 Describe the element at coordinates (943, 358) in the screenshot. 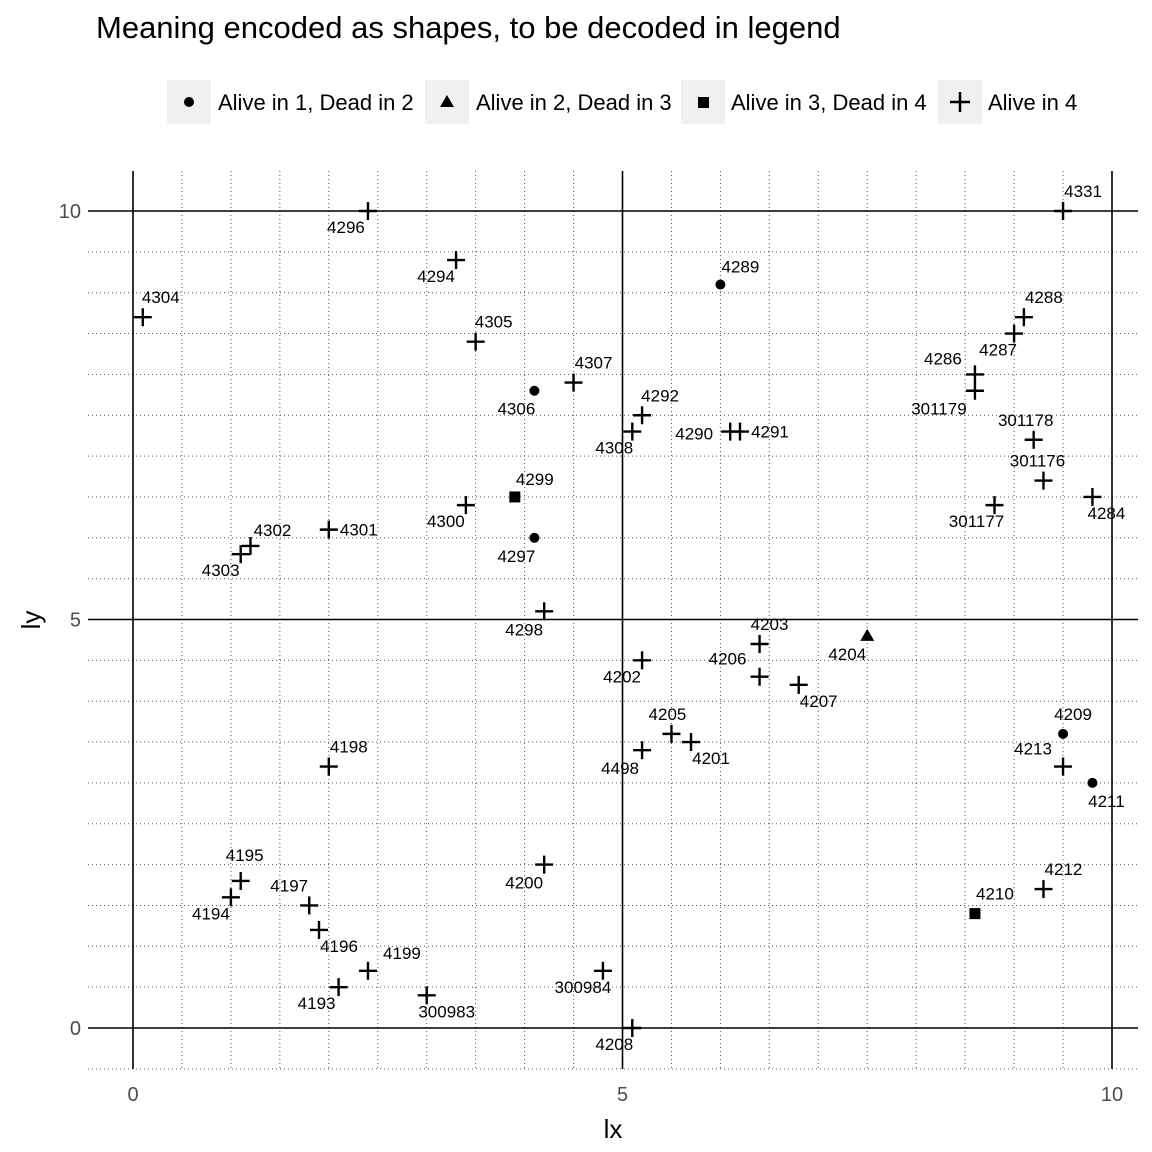

I see `point-label: 4286` at that location.